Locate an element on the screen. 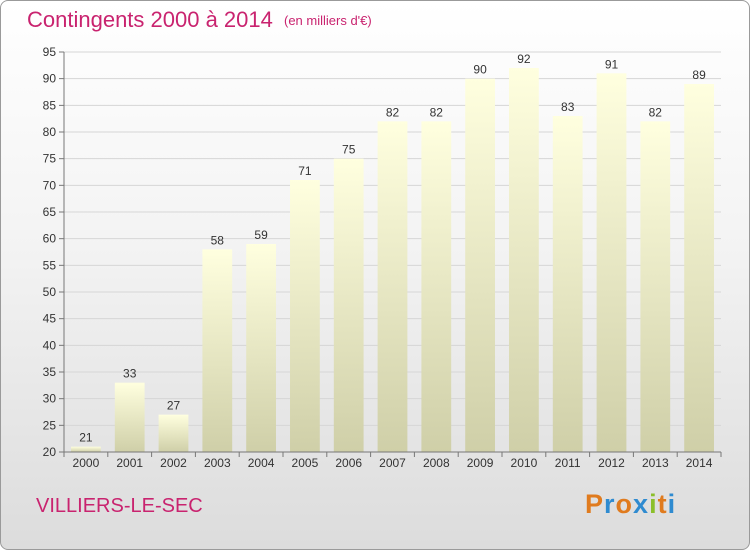 The height and width of the screenshot is (550, 750). logo-letter: t is located at coordinates (662, 504).